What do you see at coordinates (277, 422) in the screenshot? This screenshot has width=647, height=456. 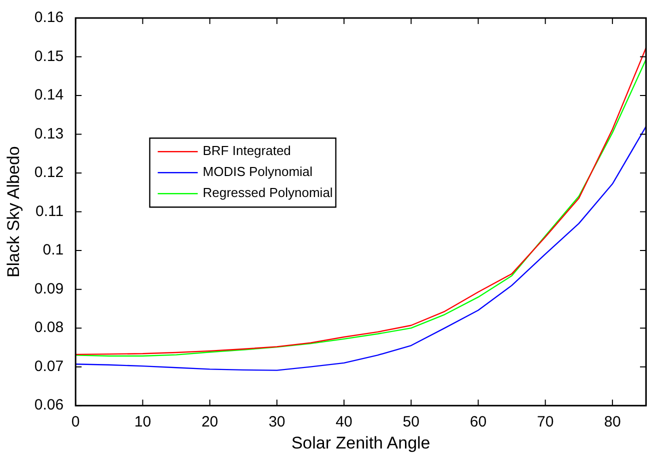 I see `x-tick-label: 30` at bounding box center [277, 422].